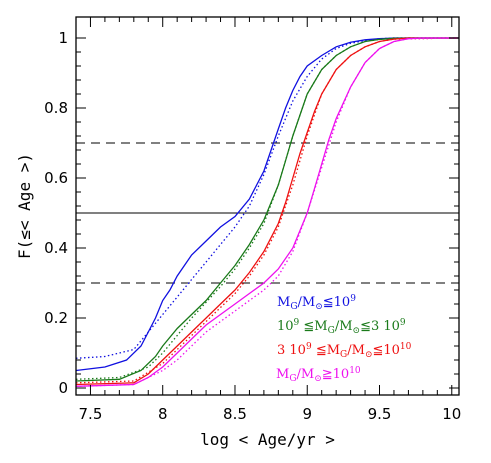  I want to click on x-tick-label: 8, so click(163, 414).